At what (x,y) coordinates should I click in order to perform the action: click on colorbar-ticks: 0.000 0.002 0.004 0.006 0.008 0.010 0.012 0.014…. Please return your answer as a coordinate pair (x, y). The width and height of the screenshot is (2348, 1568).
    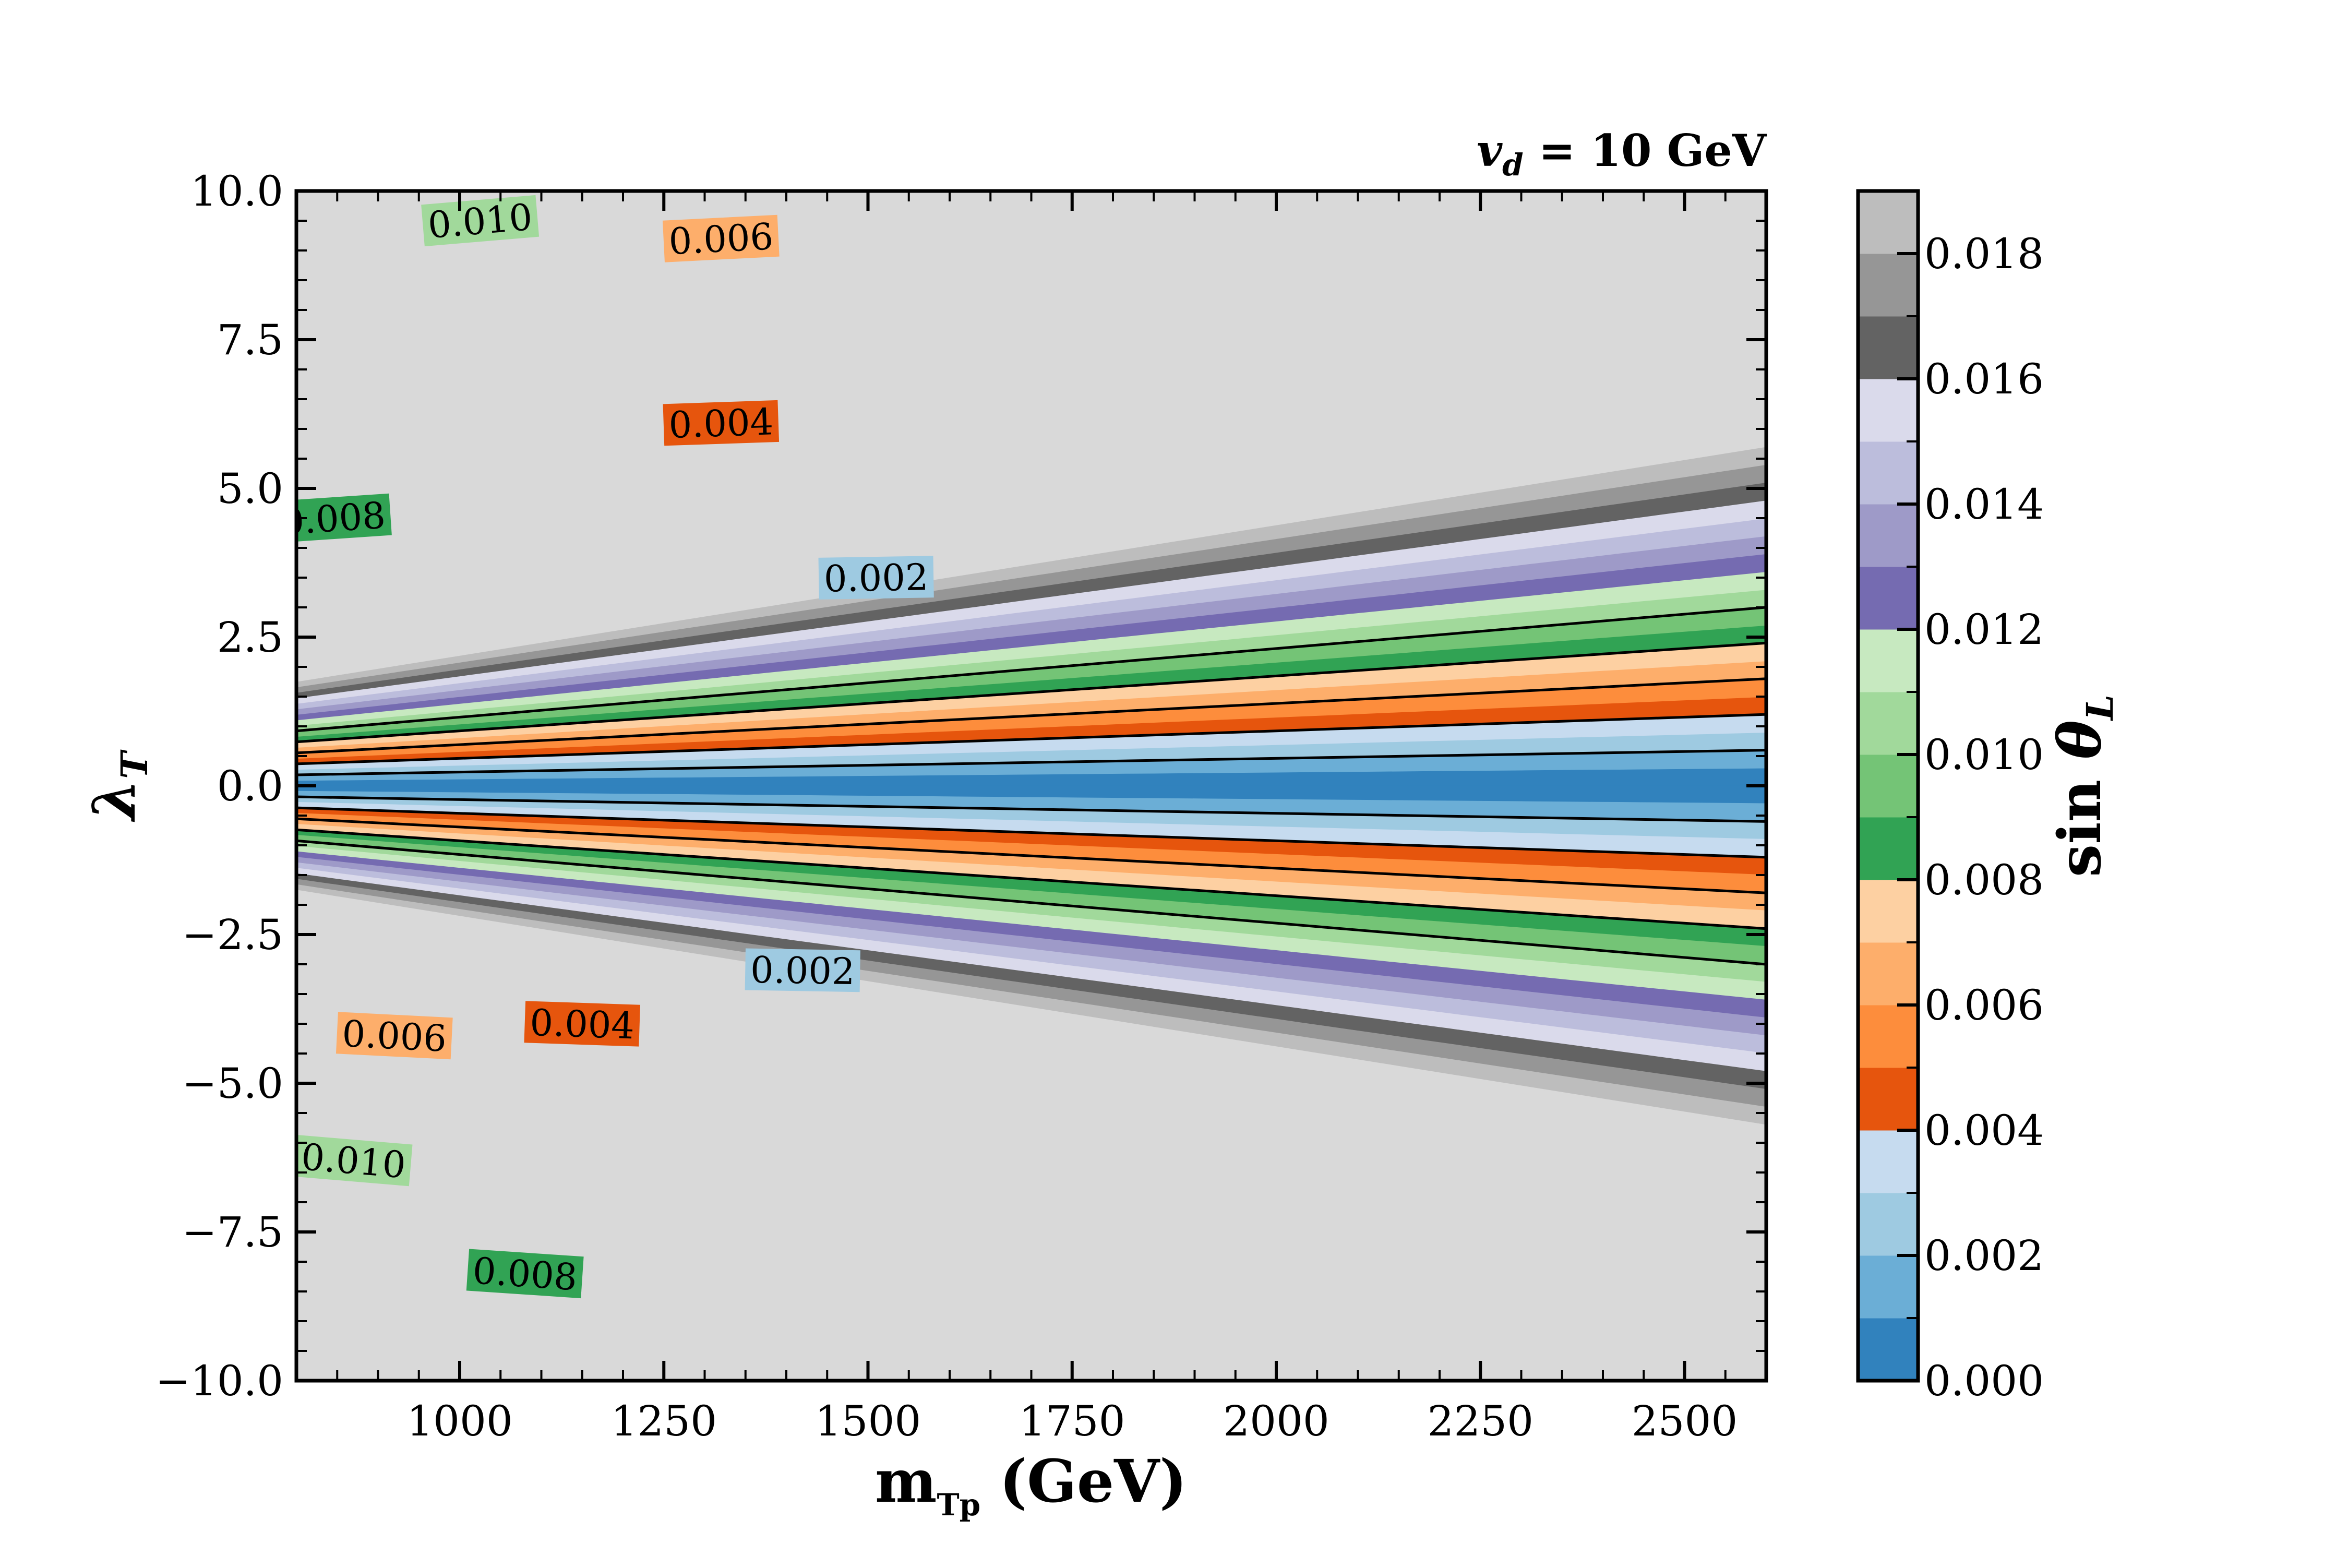
    Looking at the image, I should click on (1971, 817).